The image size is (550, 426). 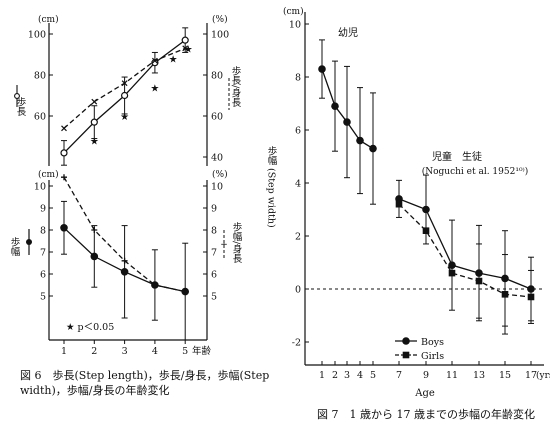 What do you see at coordinates (348, 32) in the screenshot?
I see `infant-annotation: 幼児` at bounding box center [348, 32].